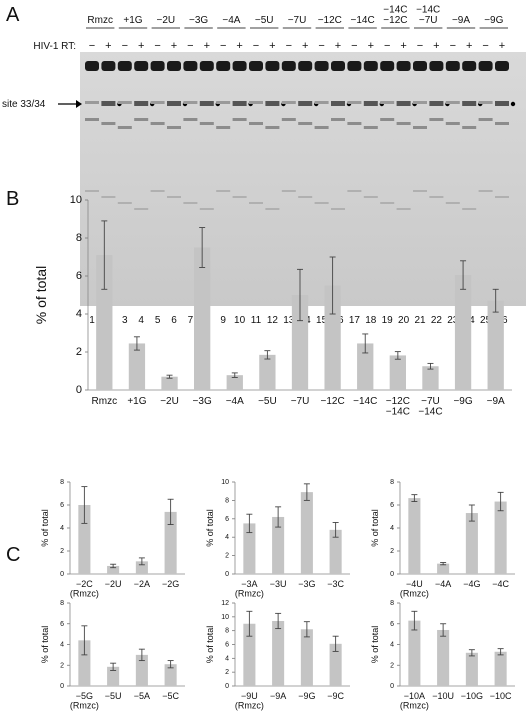 The image size is (527, 712). Describe the element at coordinates (227, 519) in the screenshot. I see `text-line: 6` at that location.